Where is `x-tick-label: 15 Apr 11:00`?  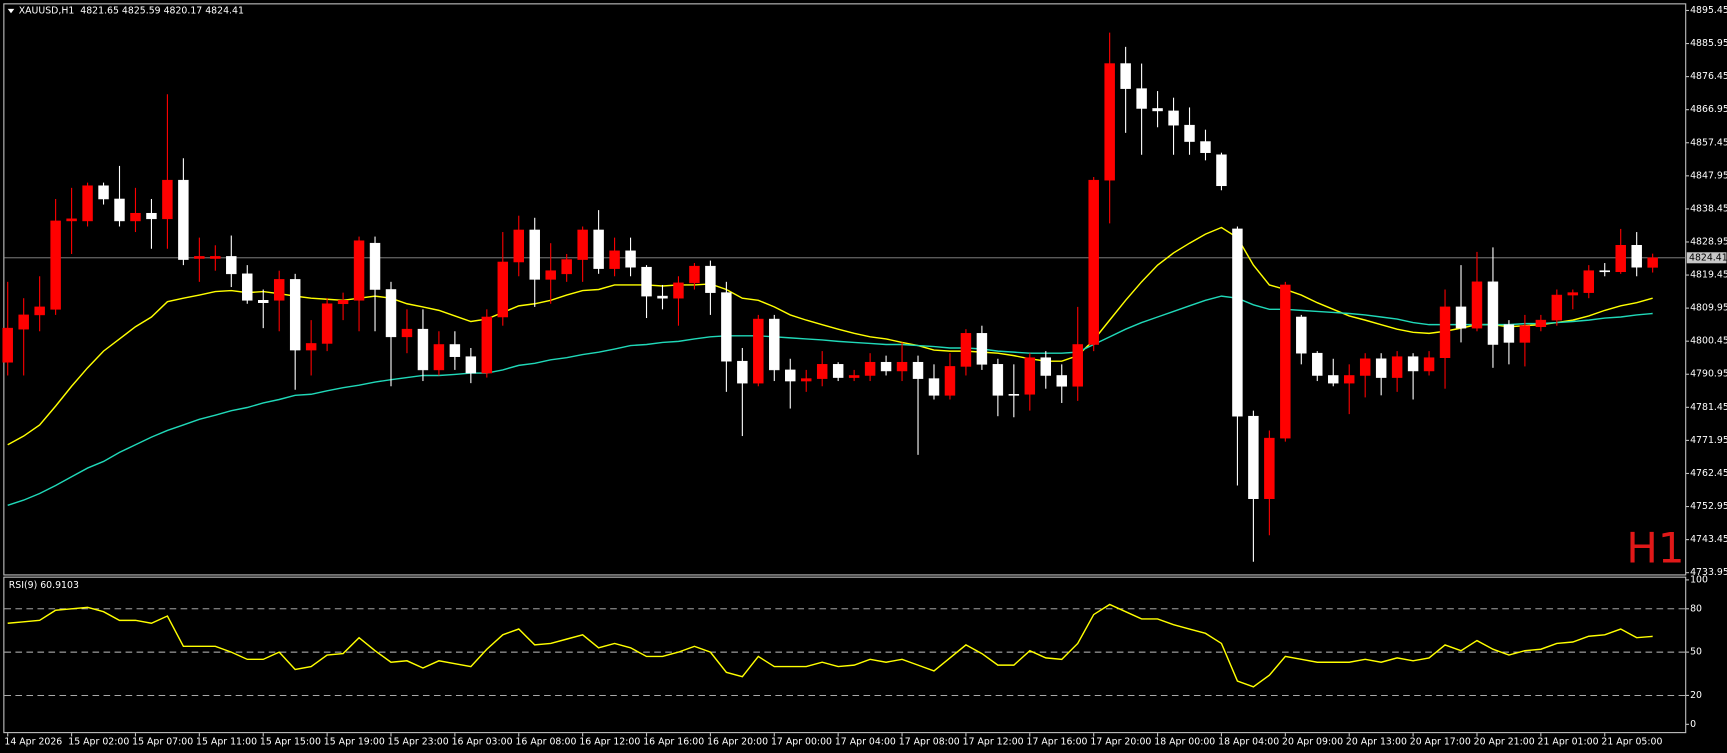 x-tick-label: 15 Apr 11:00 is located at coordinates (226, 741).